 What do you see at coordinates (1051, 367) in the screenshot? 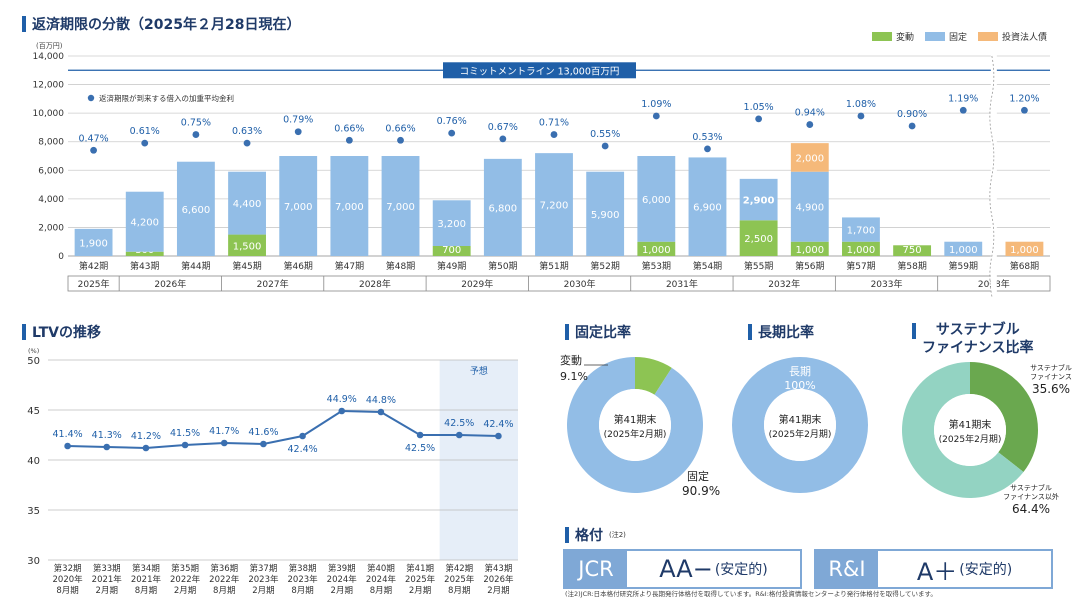
I see `sustain-label-a1: サステナブル` at bounding box center [1051, 367].